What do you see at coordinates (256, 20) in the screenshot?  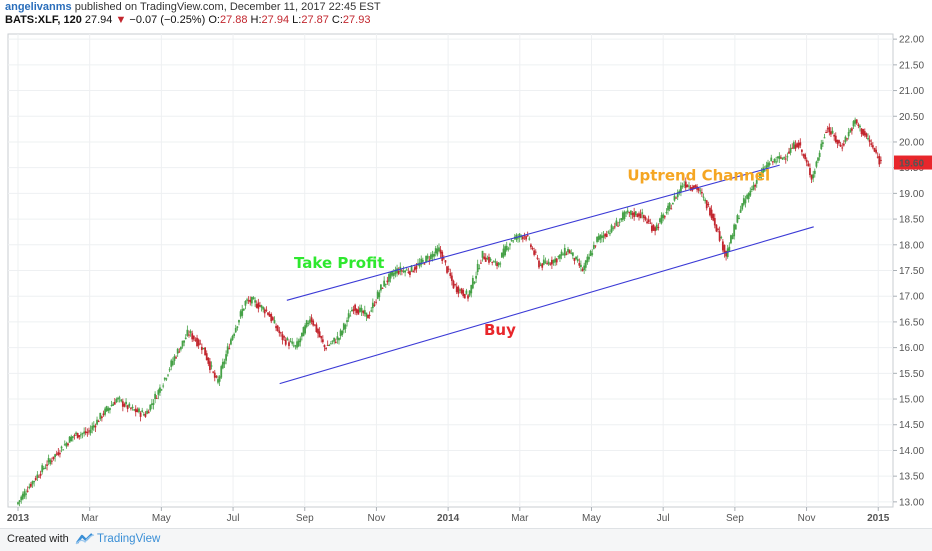 I see `high-label: H:` at bounding box center [256, 20].